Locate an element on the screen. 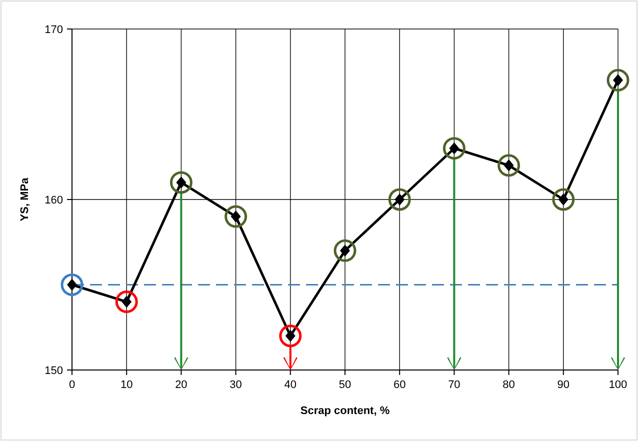  x-tick-label: 30 is located at coordinates (236, 385).